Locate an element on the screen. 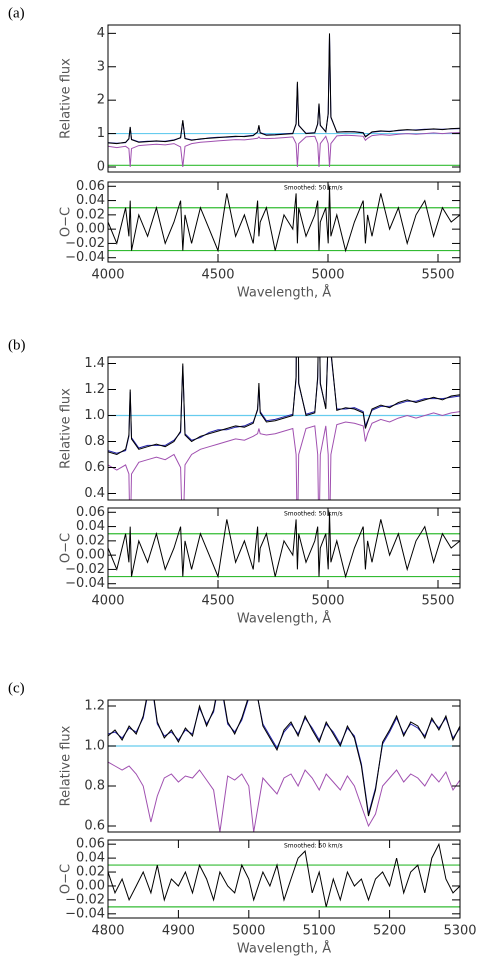  y-tick-label: 0 is located at coordinates (101, 166).